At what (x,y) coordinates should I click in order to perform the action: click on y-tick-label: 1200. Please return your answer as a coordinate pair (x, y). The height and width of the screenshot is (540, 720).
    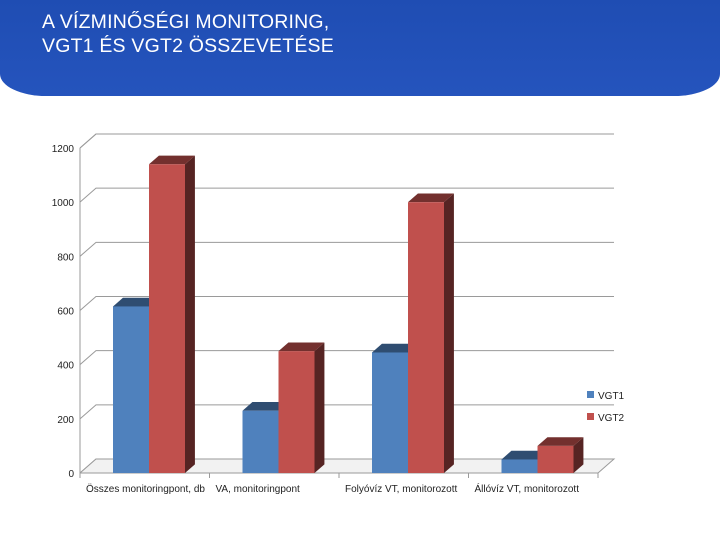
    Looking at the image, I should click on (63, 149).